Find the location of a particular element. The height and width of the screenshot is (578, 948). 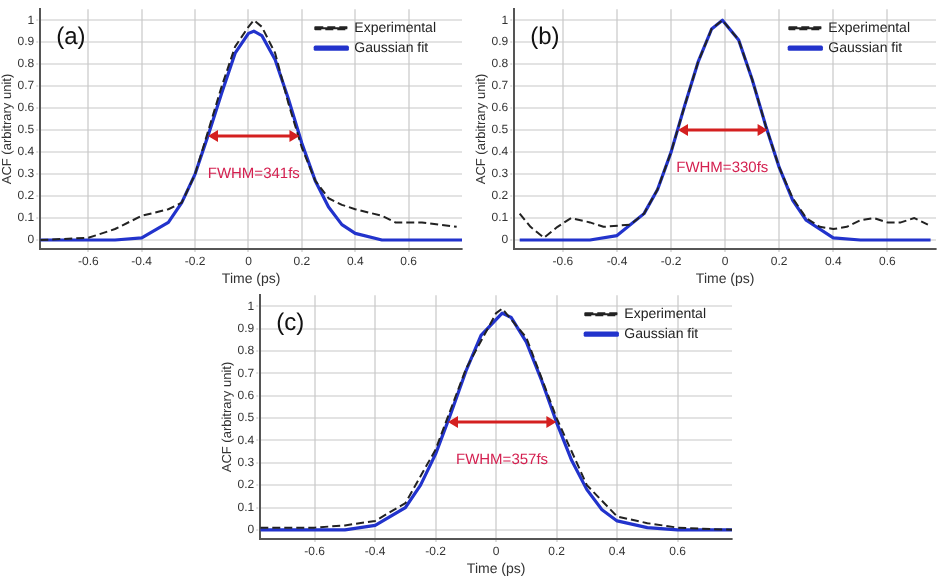

annotation: (c) is located at coordinates (290, 321).